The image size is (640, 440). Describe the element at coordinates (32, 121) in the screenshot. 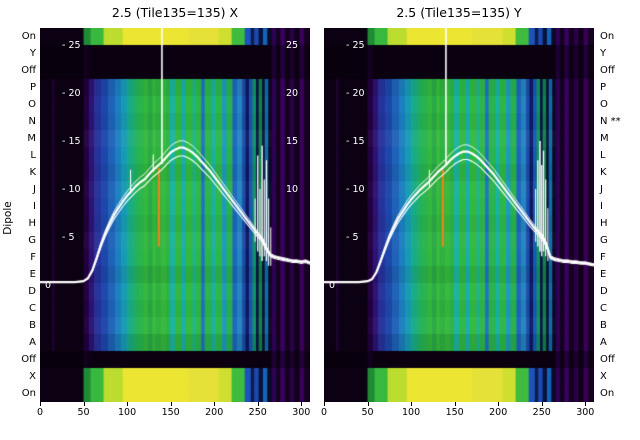

I see `dipole-row-label-left: N` at that location.